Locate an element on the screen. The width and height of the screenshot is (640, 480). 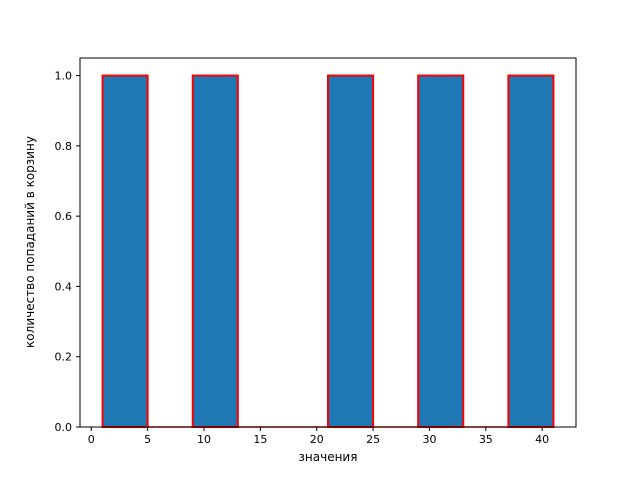
x-axis-label: значения is located at coordinates (328, 457).